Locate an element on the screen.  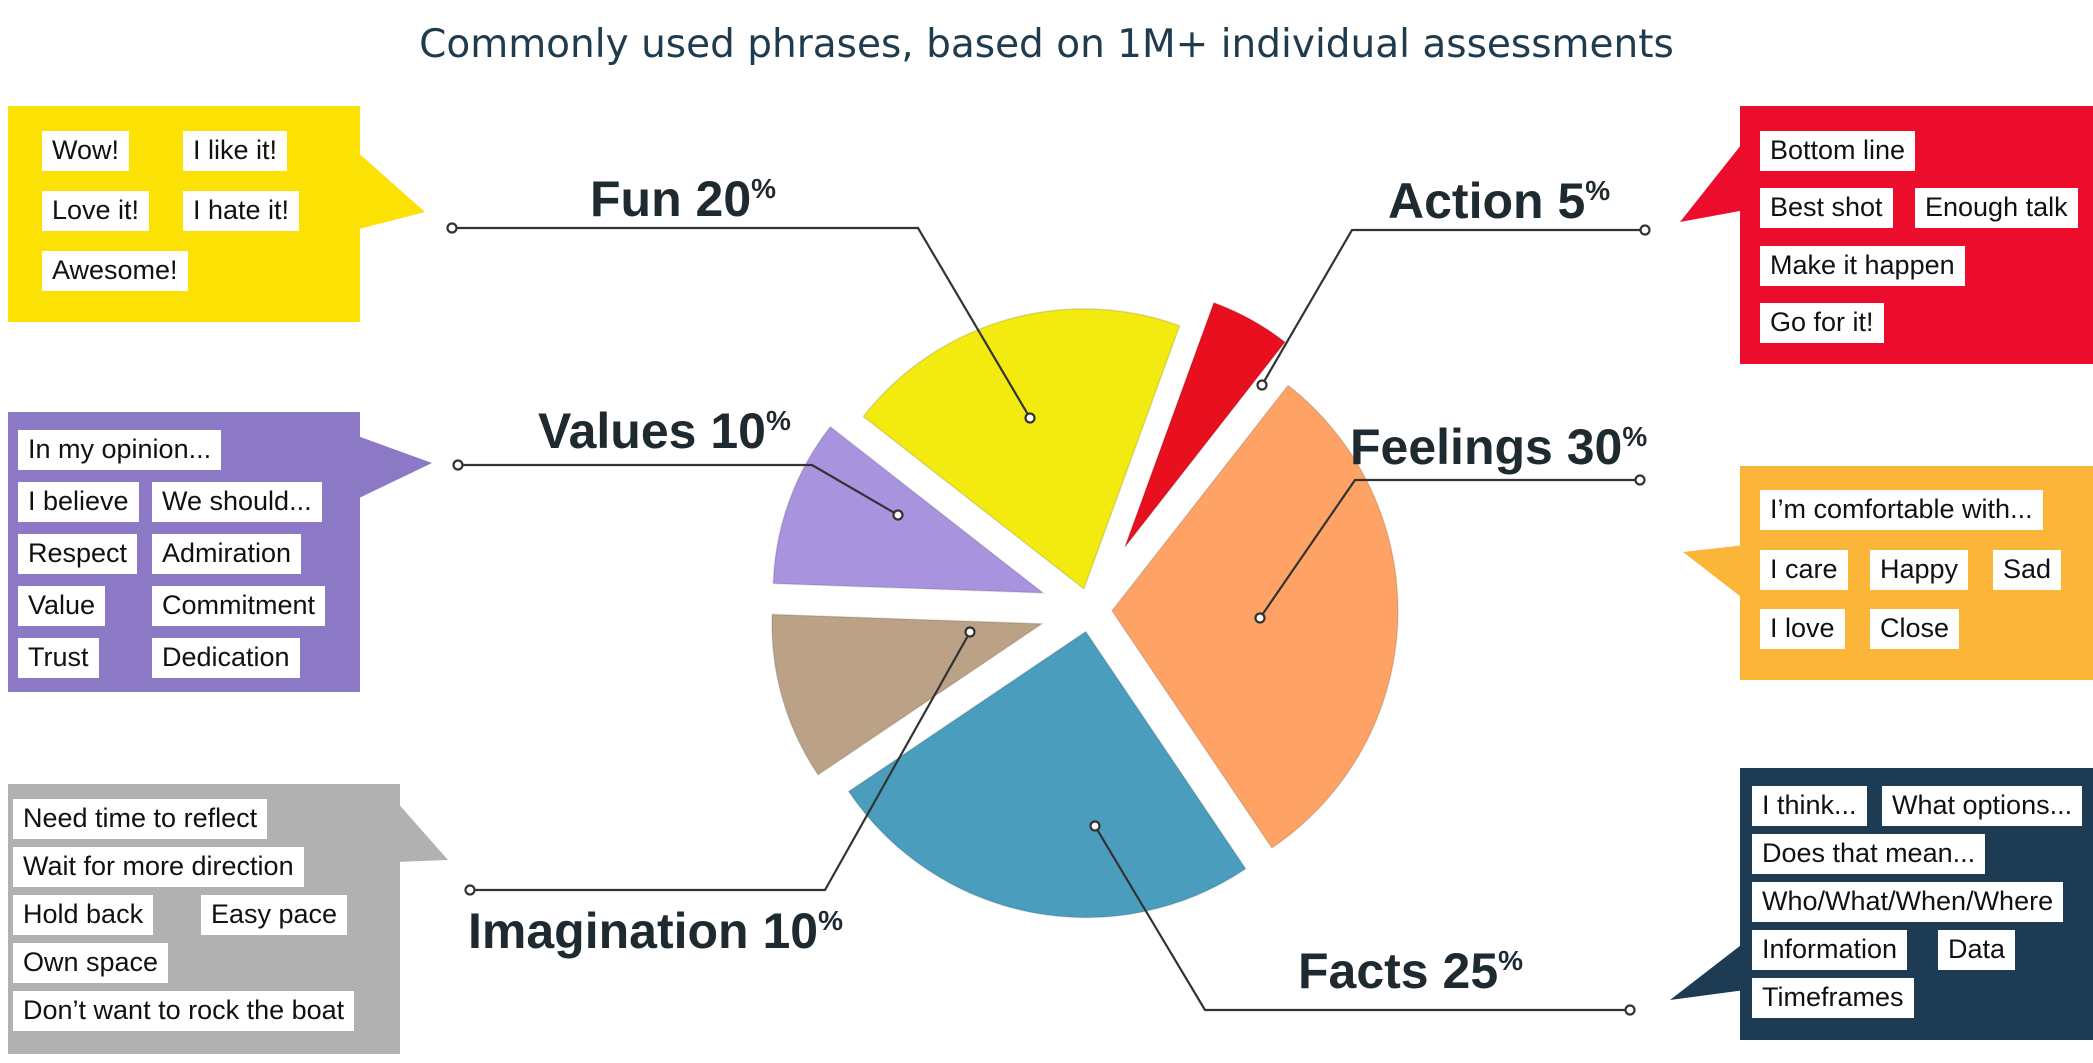
action-slice-dot is located at coordinates (1262, 385).